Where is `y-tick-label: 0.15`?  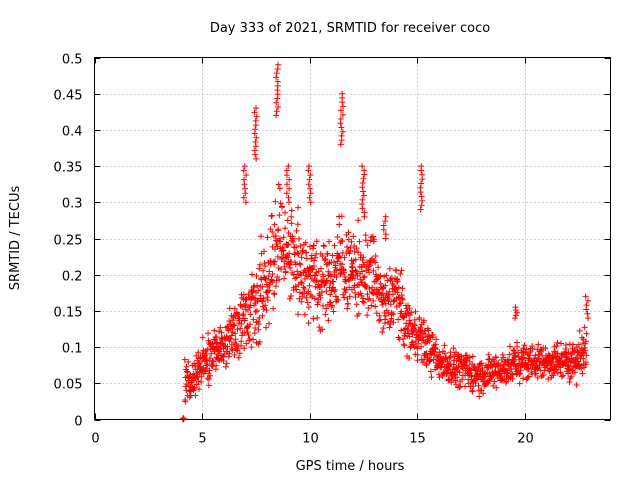 y-tick-label: 0.15 is located at coordinates (68, 313).